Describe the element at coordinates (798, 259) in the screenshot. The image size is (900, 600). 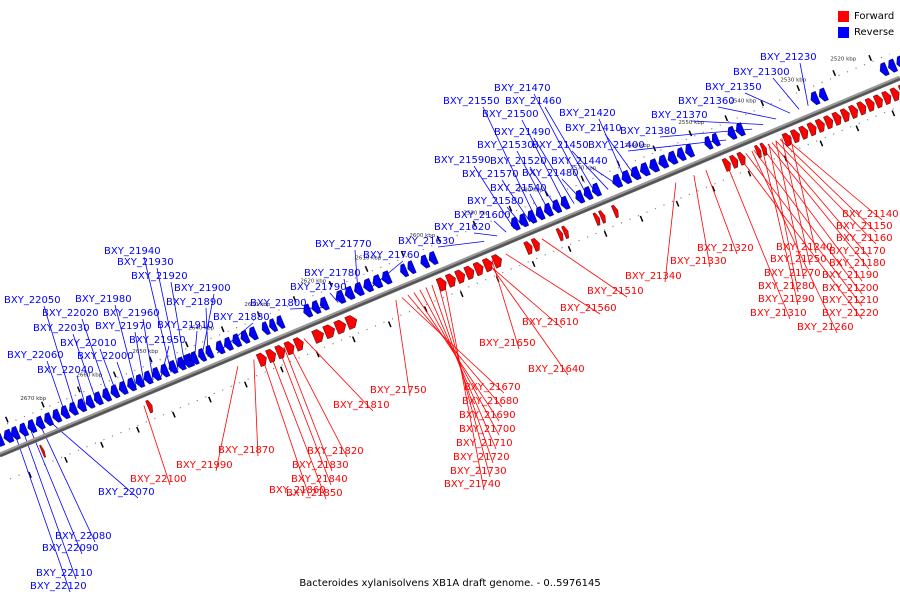
I see `forward-gene-label: BXY_21250` at that location.